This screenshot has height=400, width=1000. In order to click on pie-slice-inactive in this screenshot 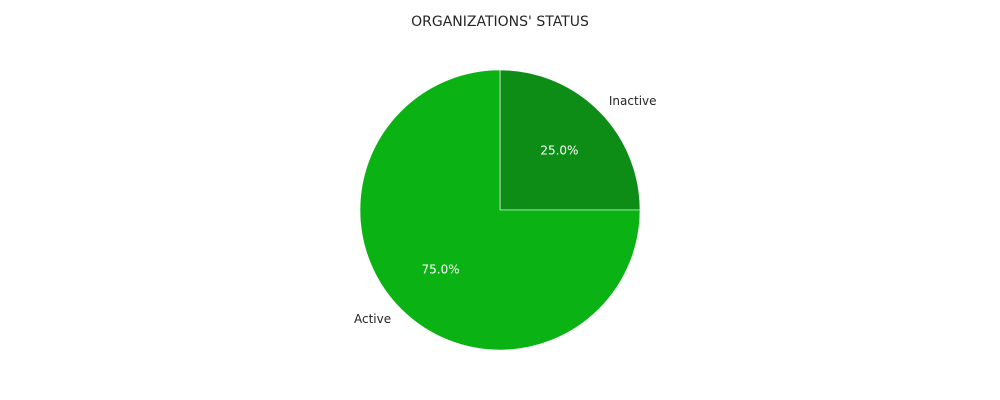, I will do `click(570, 140)`.